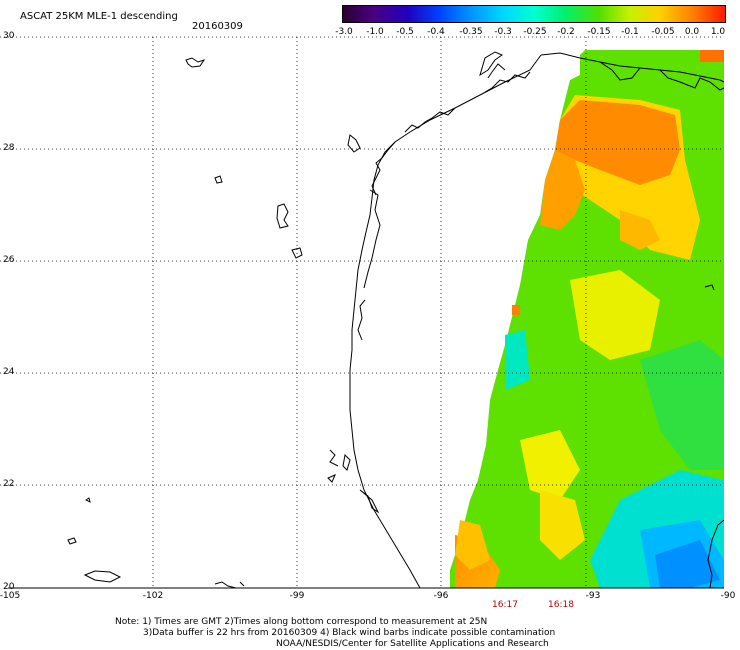 This screenshot has width=740, height=650. I want to click on lon-label-105: -105, so click(10, 596).